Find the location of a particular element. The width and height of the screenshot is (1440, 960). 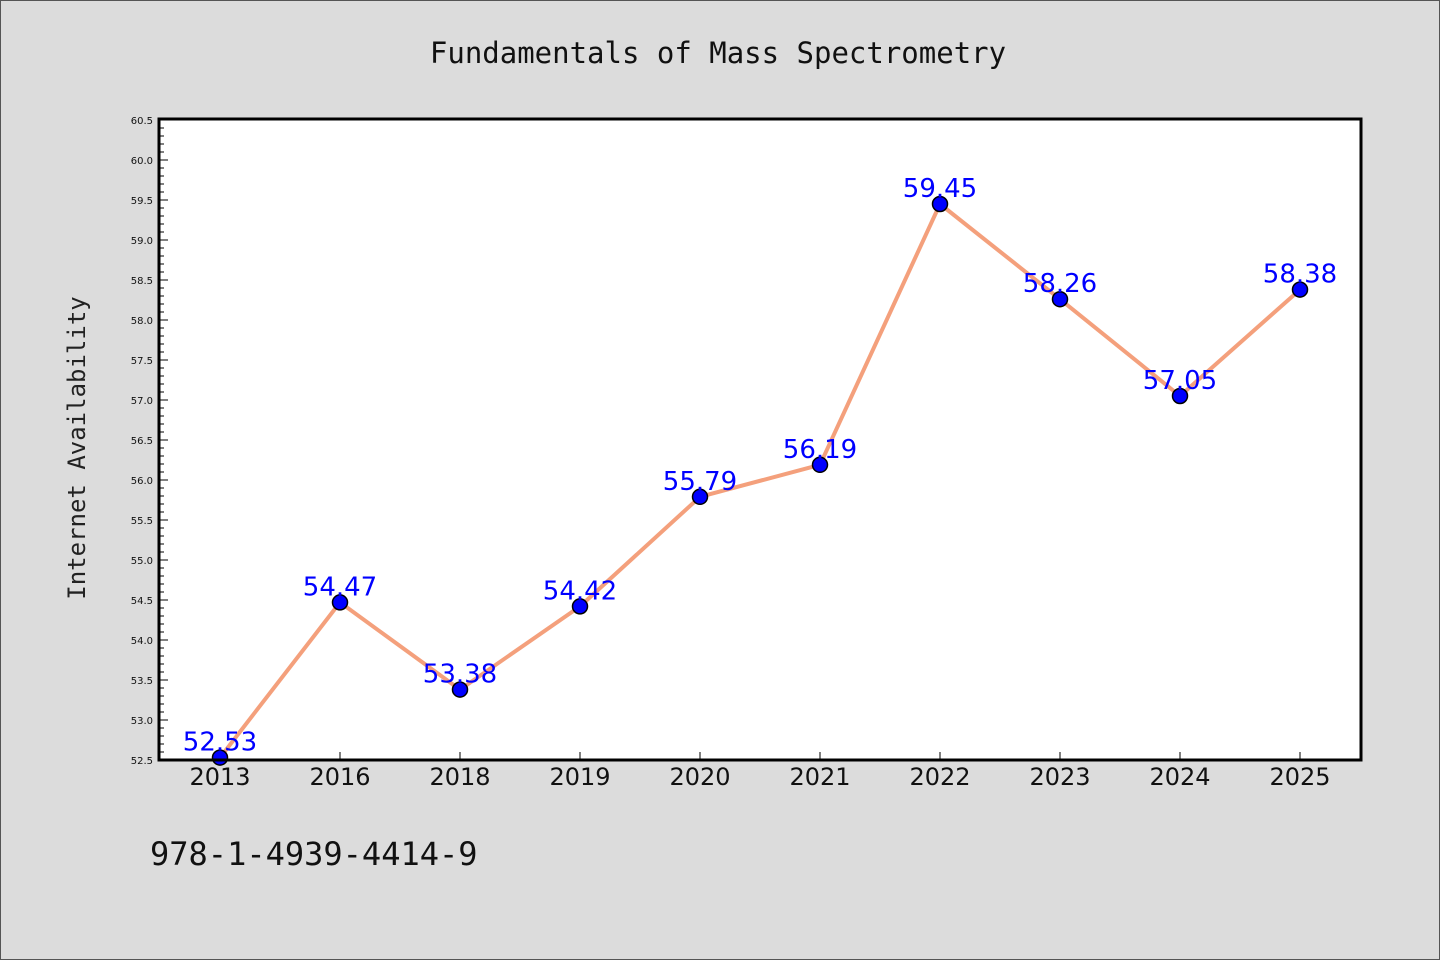

x-tick-label: 2023 is located at coordinates (1059, 777).